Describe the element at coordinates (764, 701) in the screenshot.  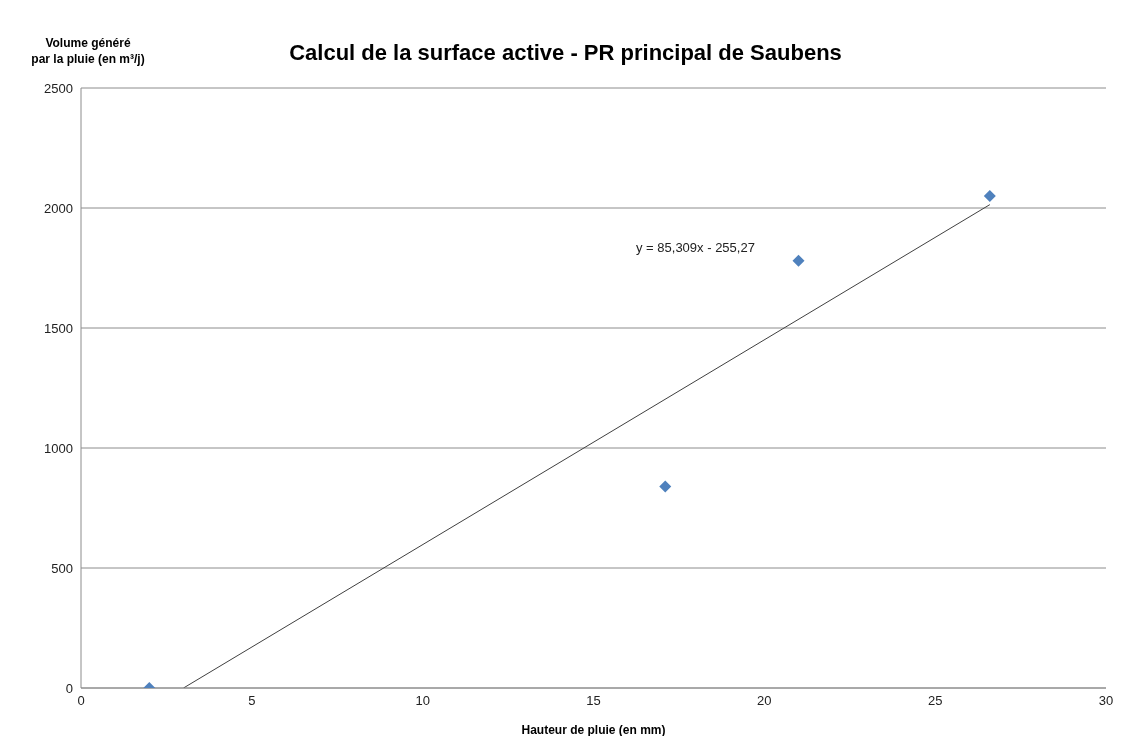
I see `x-tick-label: 20` at that location.